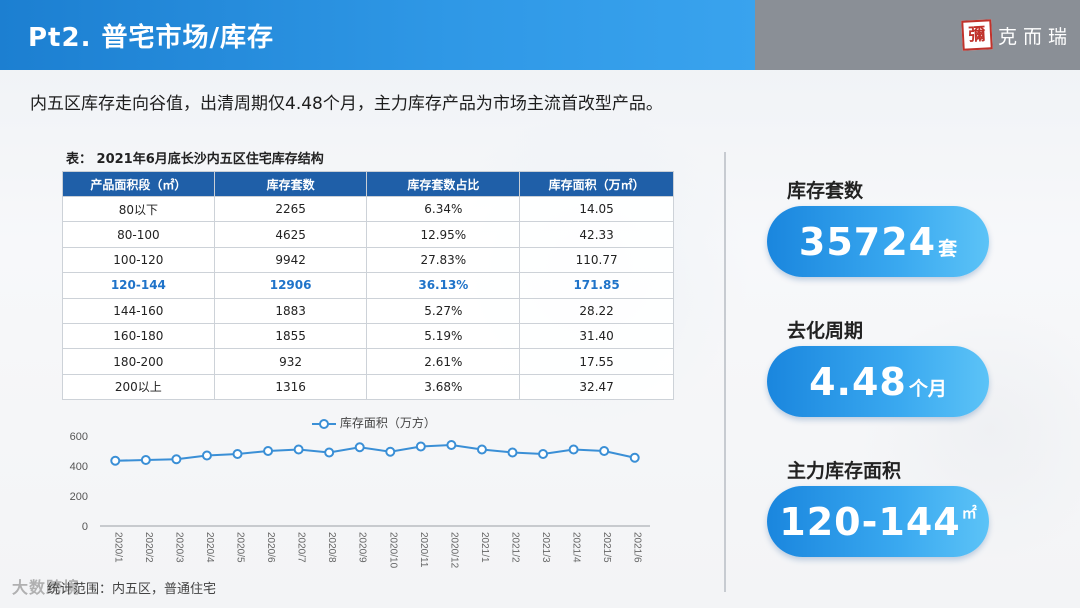 This screenshot has width=1080, height=608. Describe the element at coordinates (443, 234) in the screenshot. I see `table-cell: 12.95%` at that location.